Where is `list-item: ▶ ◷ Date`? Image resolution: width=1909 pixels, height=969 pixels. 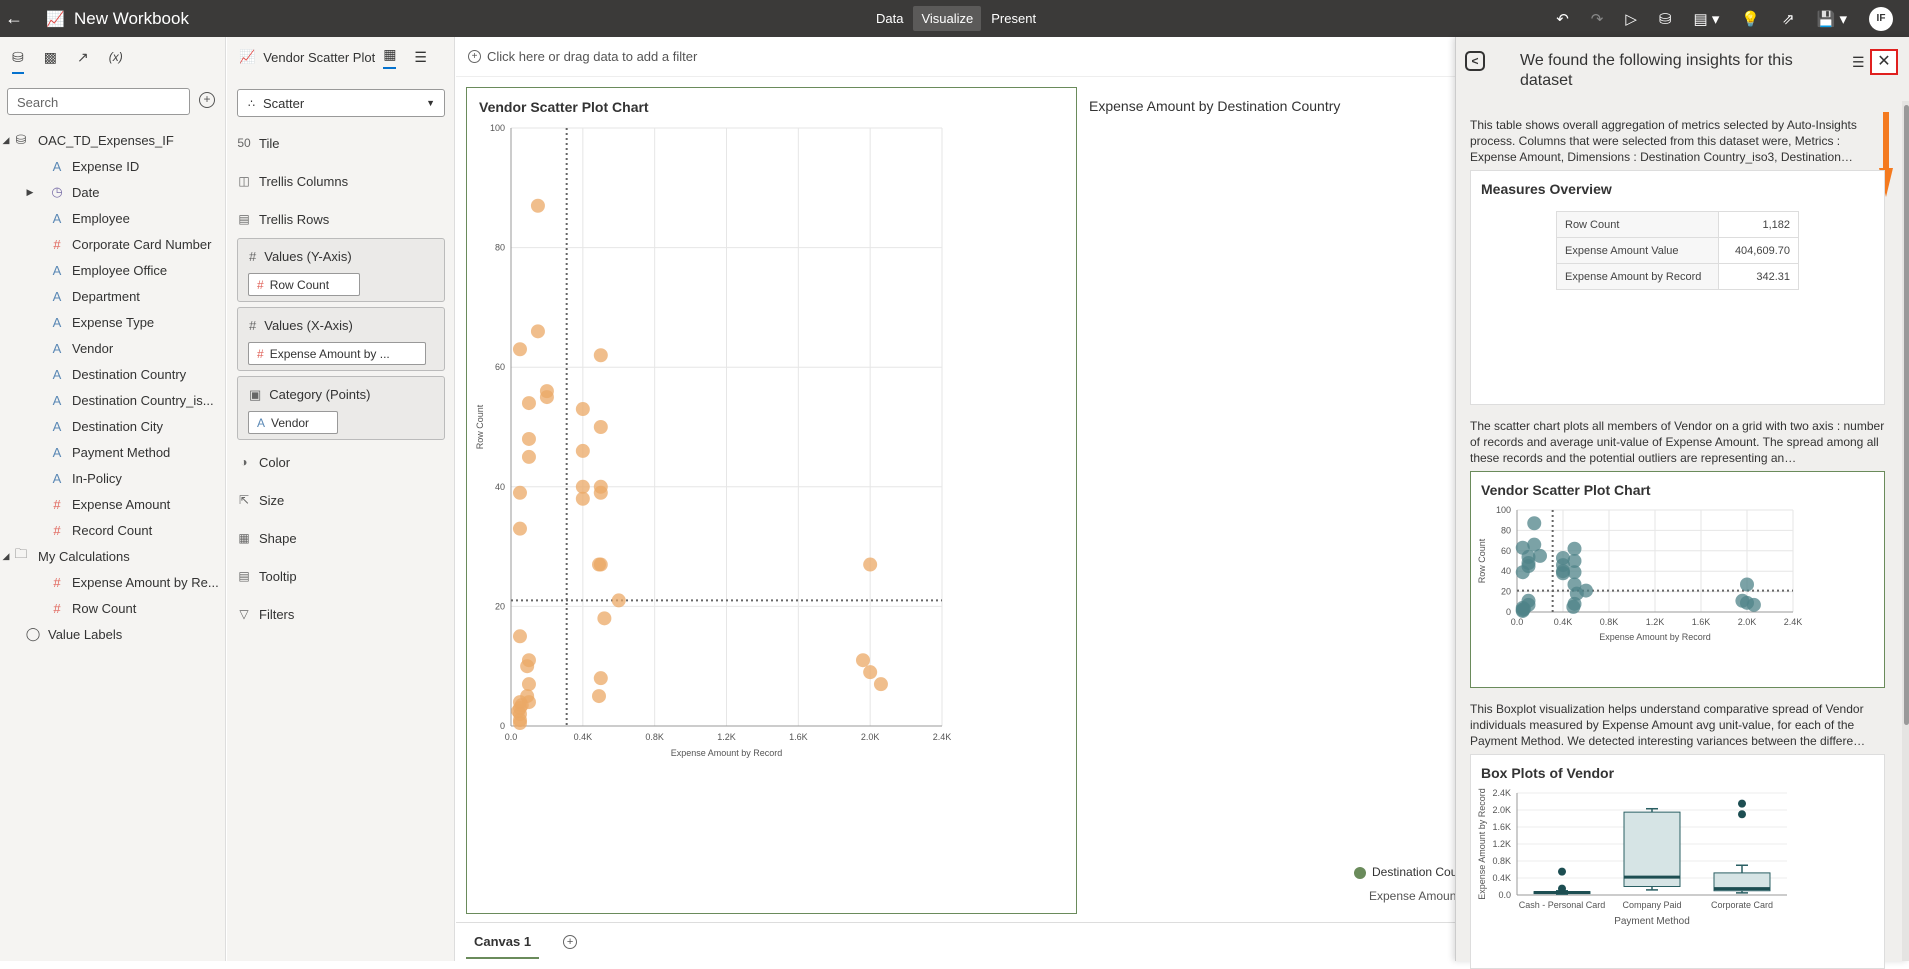
list-item: ▶ ◷ Date is located at coordinates (113, 192).